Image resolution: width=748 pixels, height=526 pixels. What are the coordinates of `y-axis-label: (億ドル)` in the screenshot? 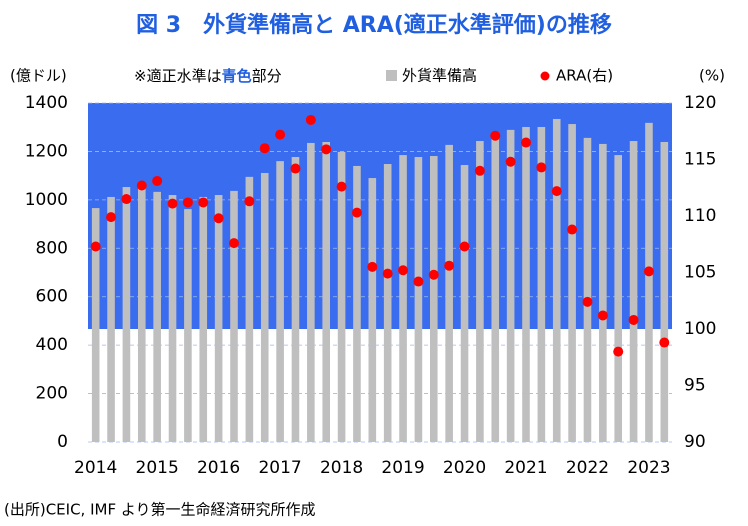 It's located at (38, 76).